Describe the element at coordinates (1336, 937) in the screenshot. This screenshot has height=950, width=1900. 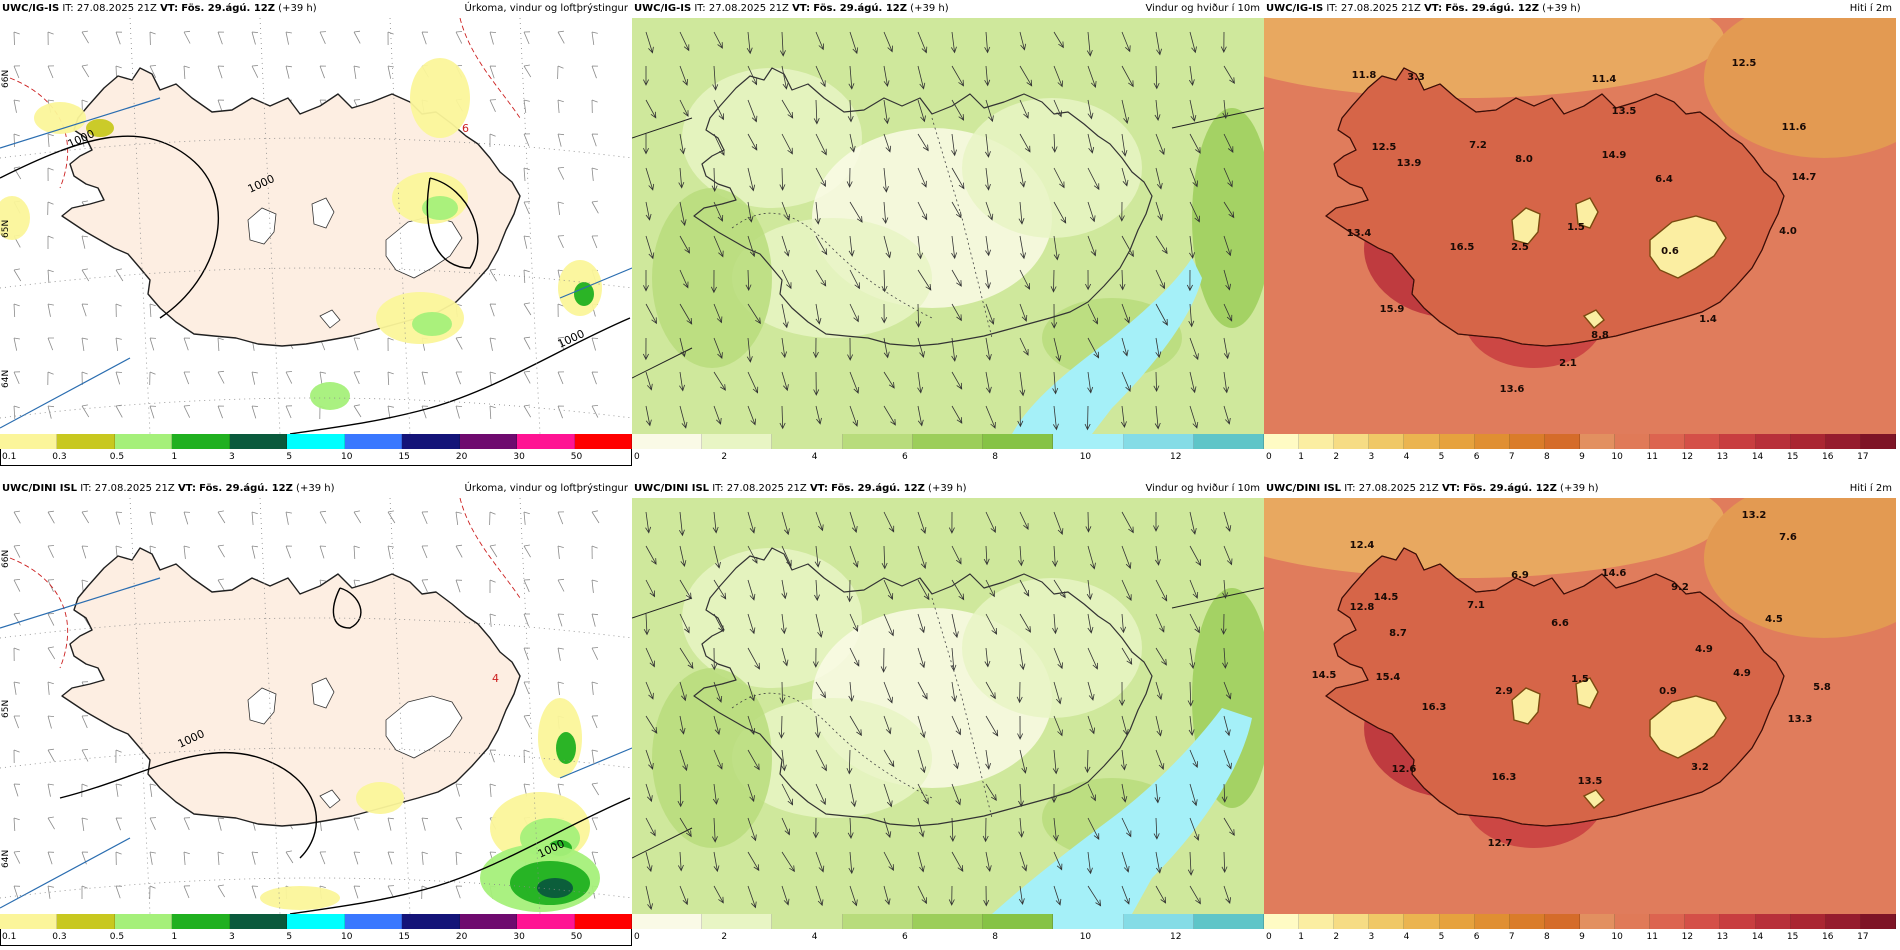
I see `scale-tick-label: 2` at that location.